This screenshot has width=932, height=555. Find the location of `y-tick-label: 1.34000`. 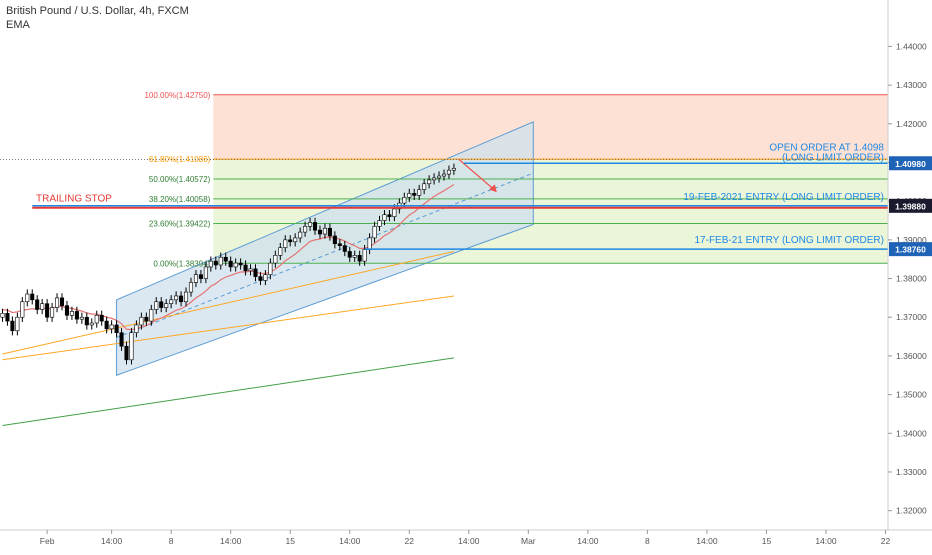

y-tick-label: 1.34000 is located at coordinates (911, 433).